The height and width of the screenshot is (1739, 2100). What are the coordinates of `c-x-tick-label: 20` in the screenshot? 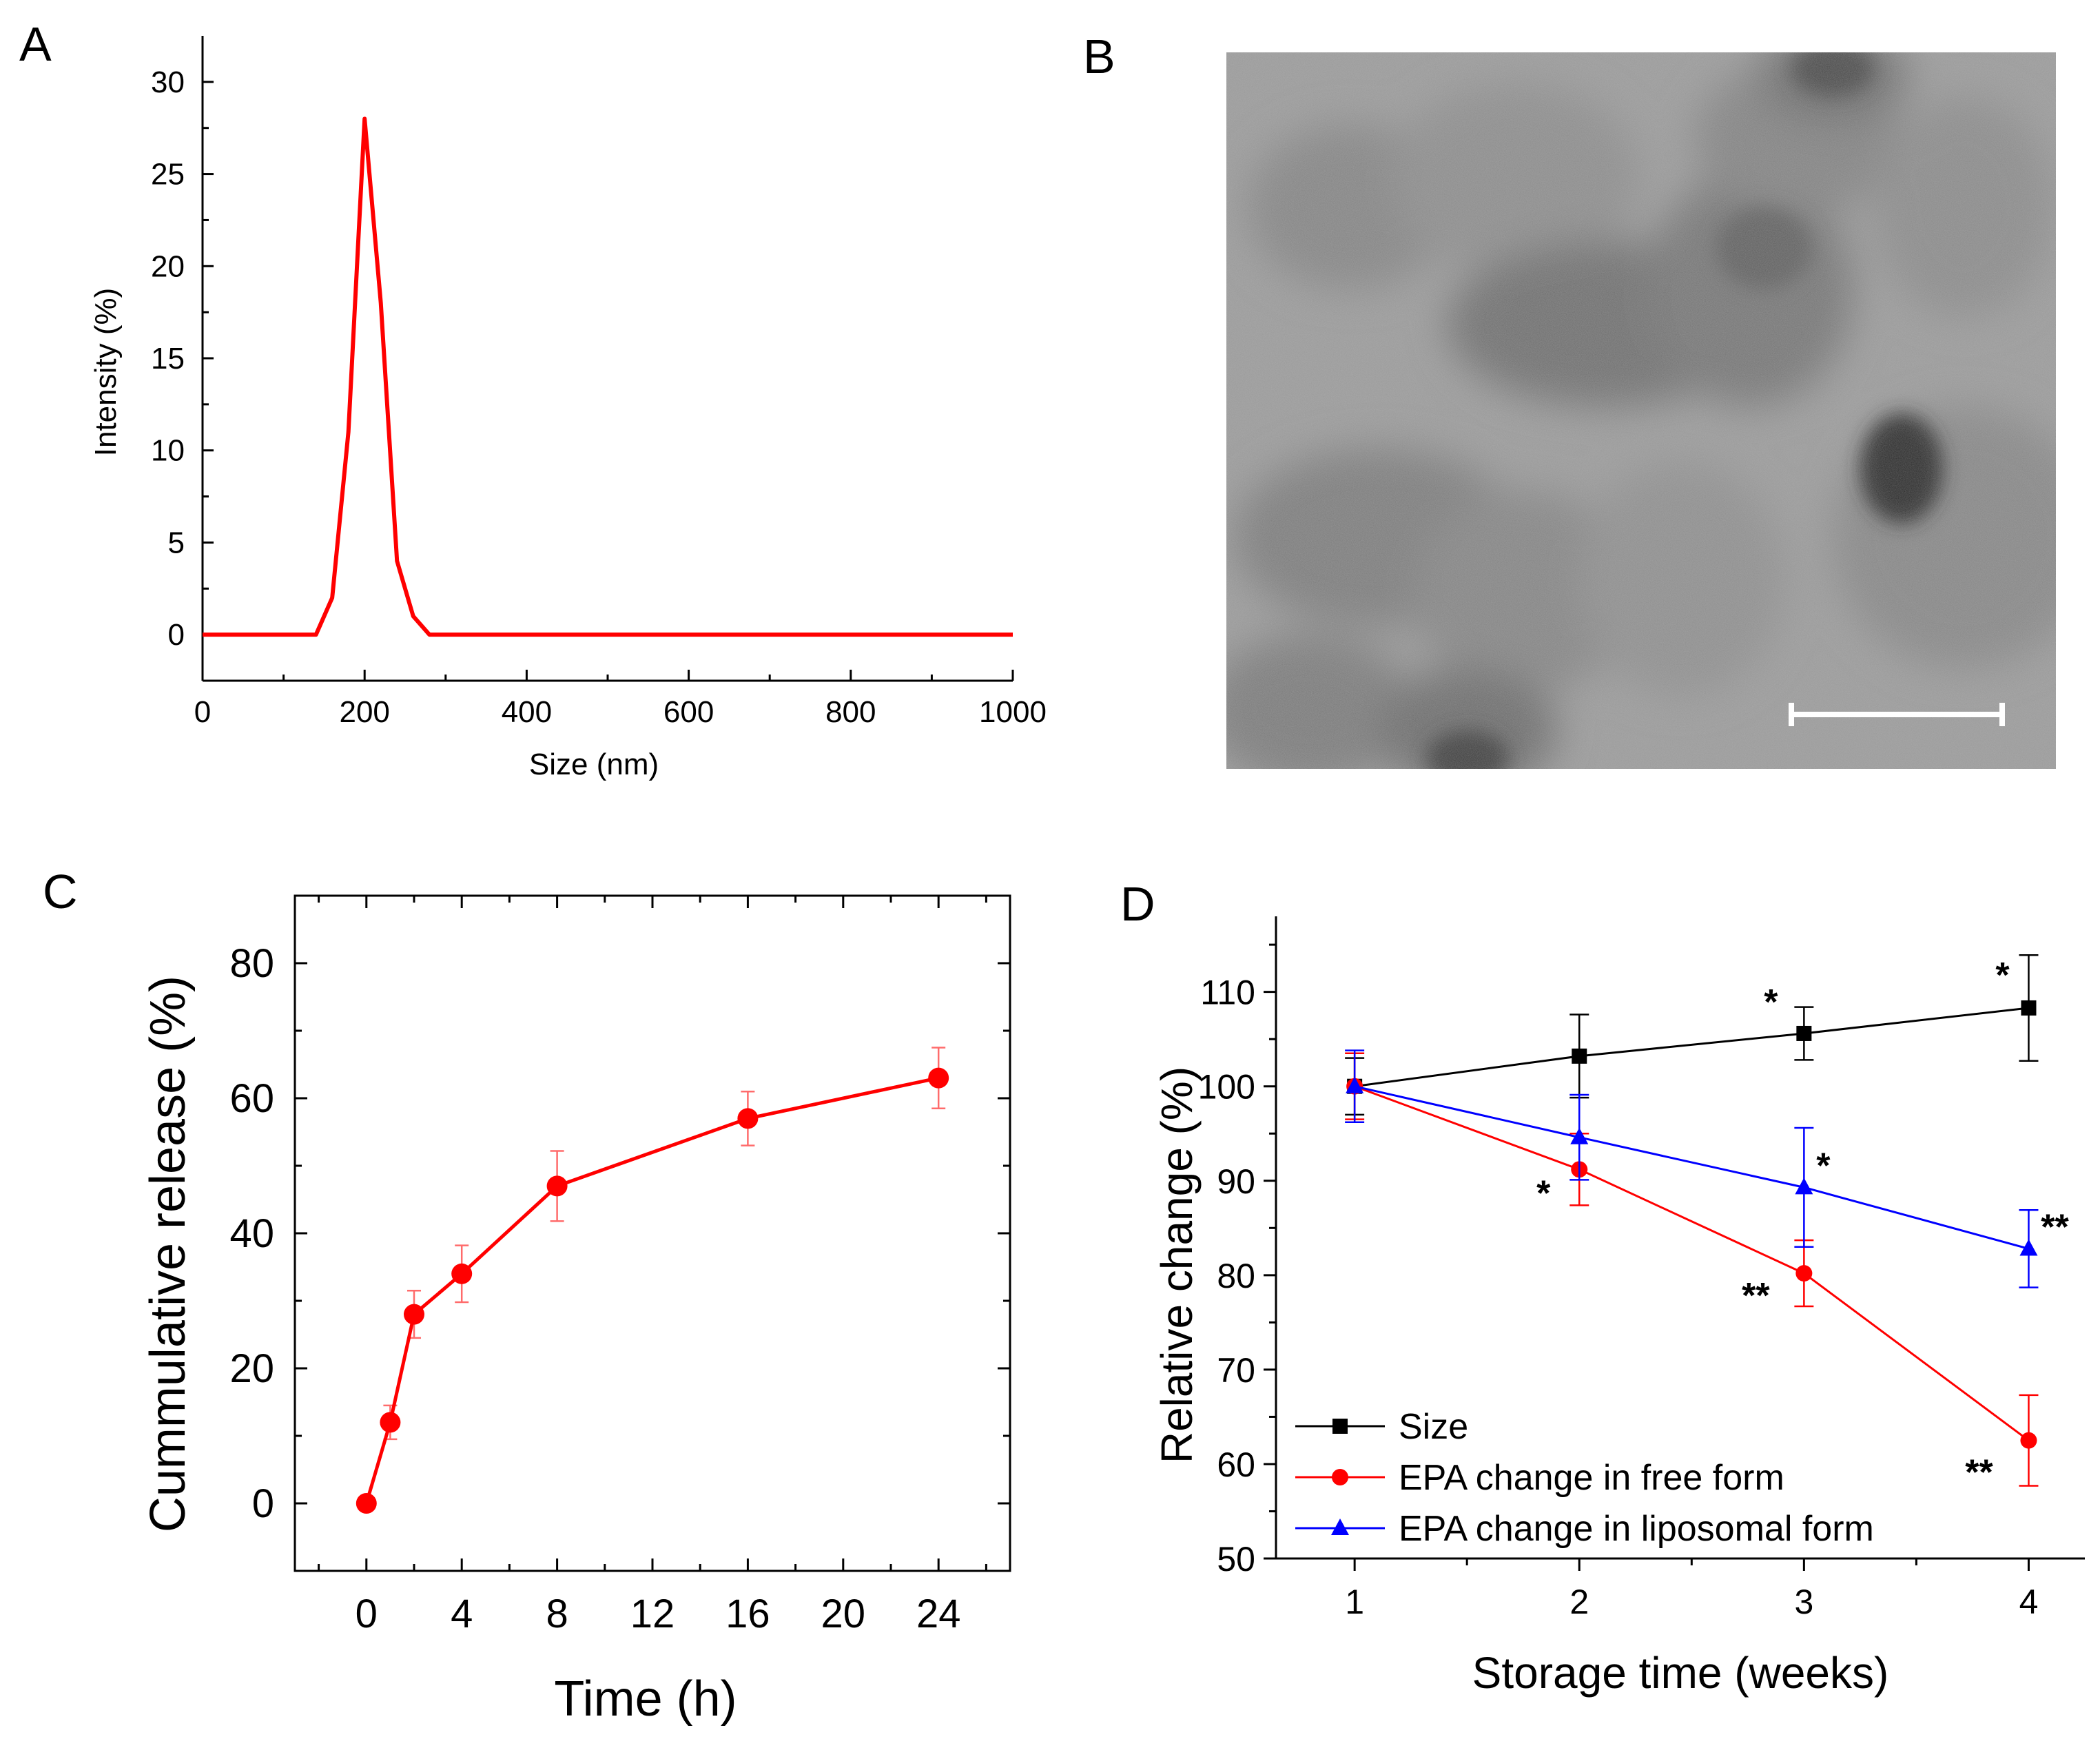 It's located at (843, 1614).